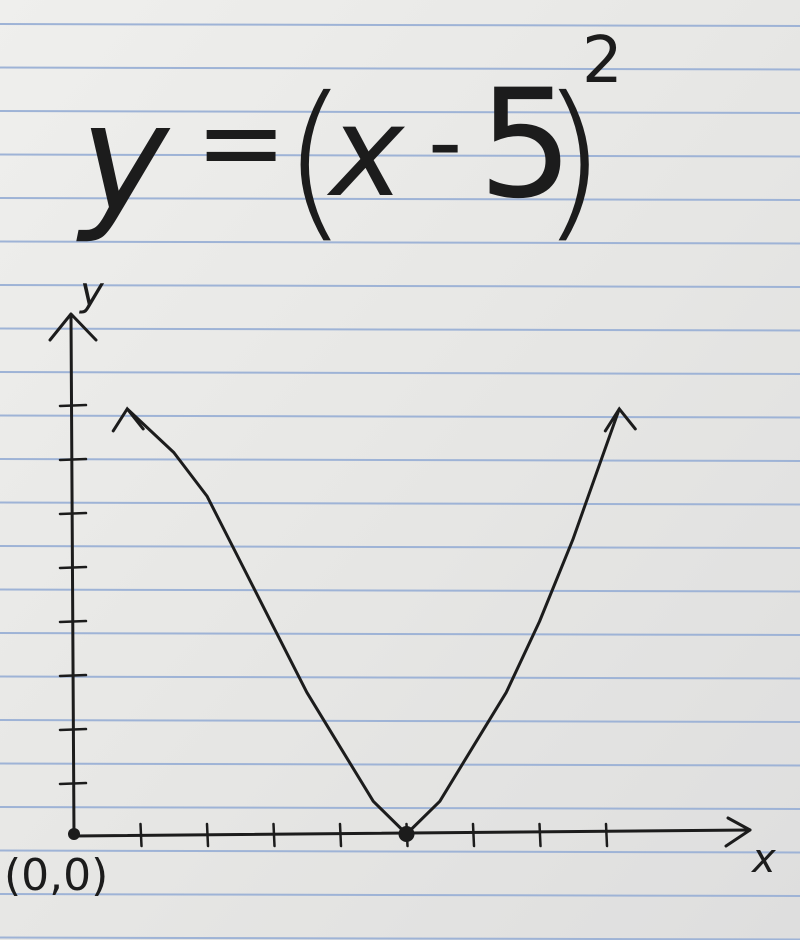 This screenshot has width=800, height=940. What do you see at coordinates (763, 859) in the screenshot?
I see `x-axis-label: x` at bounding box center [763, 859].